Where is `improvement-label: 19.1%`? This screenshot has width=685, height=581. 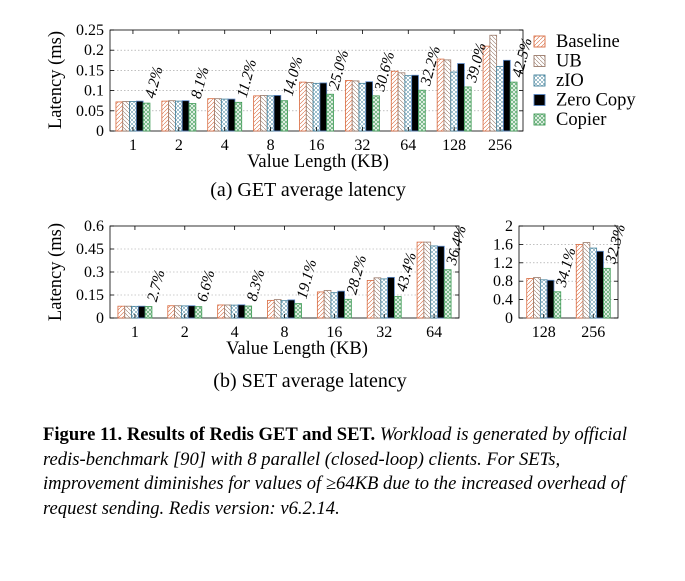 improvement-label: 19.1% is located at coordinates (307, 278).